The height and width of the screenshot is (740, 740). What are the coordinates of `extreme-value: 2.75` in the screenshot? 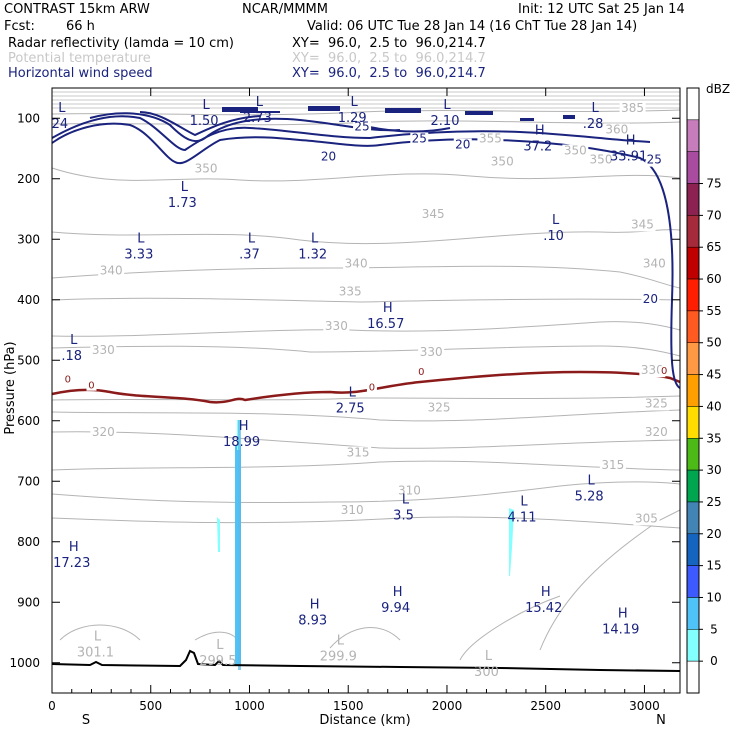 It's located at (350, 409).